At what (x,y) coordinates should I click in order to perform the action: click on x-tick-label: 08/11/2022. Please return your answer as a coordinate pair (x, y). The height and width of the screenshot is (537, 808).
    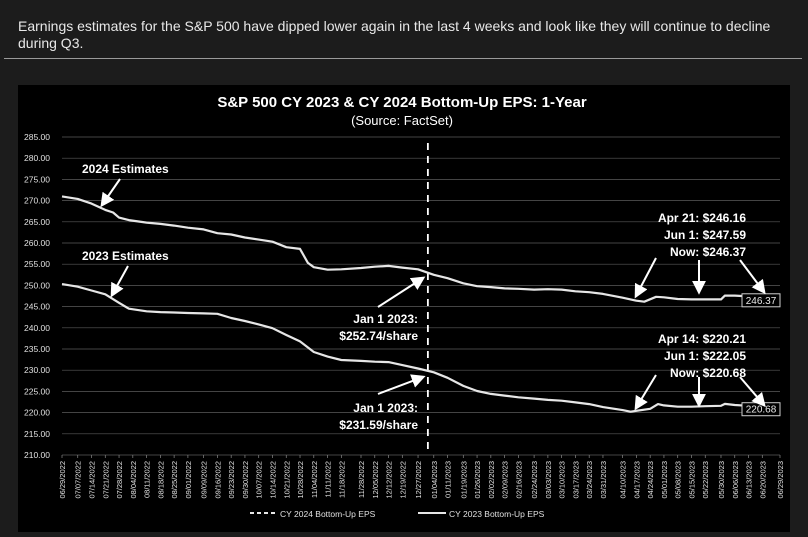
    Looking at the image, I should click on (147, 479).